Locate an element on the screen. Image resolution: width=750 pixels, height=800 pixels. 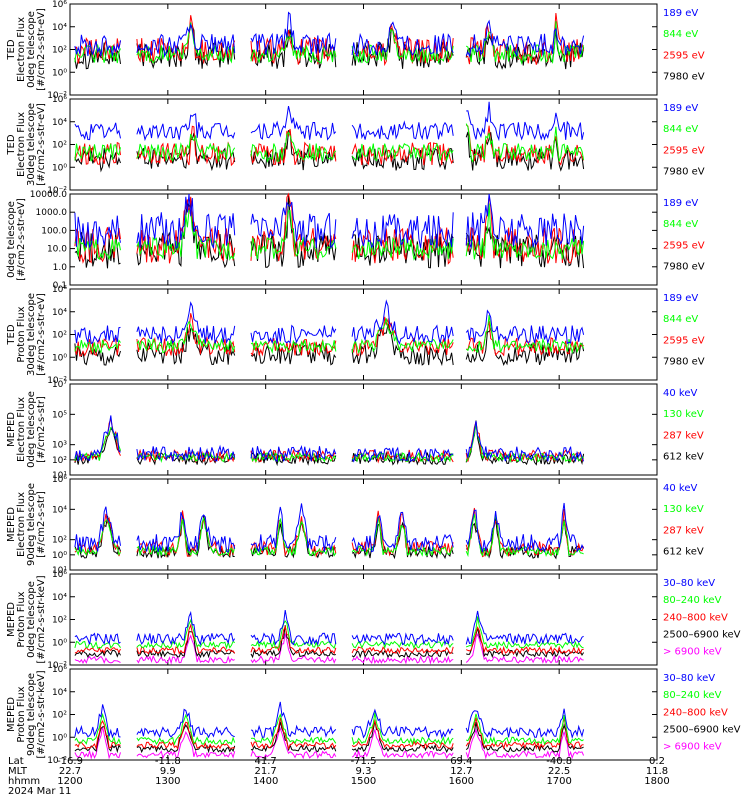
y-tick-label: 1.0 is located at coordinates (60, 268).